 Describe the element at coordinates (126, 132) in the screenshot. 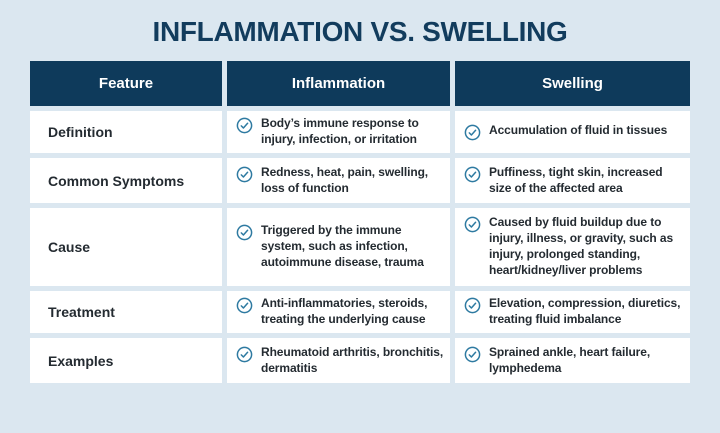

I see `feature-cell: Definition` at that location.